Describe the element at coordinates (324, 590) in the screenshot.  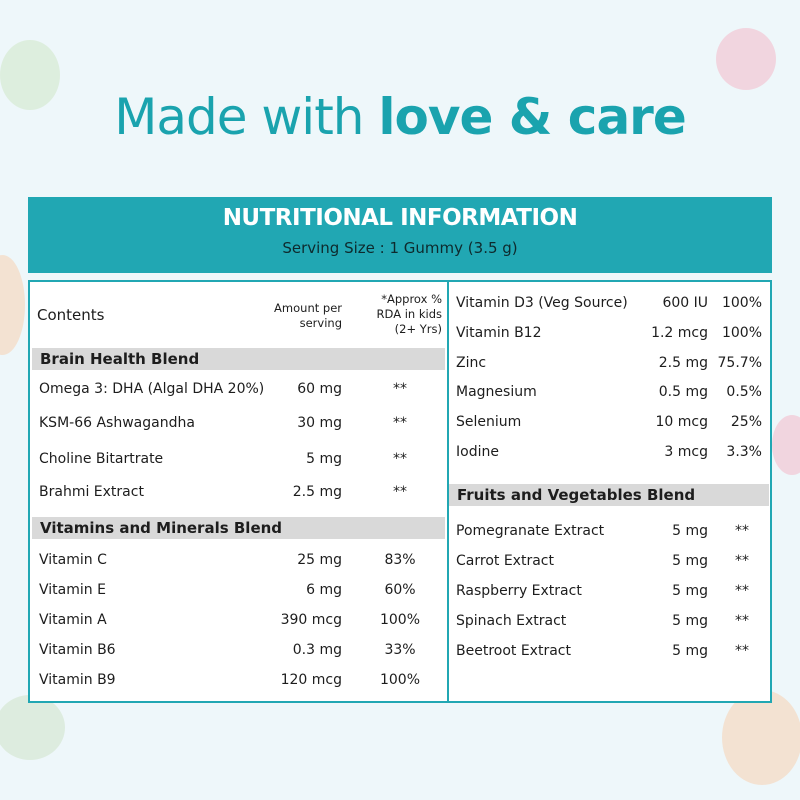
I see `left-row-5-amount: 6 mg` at that location.